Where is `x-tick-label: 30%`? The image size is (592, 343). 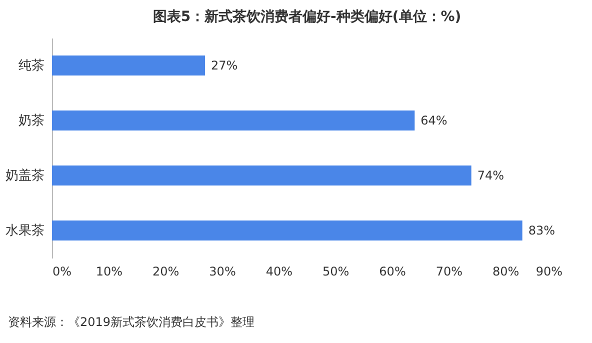
x-tick-label: 30% is located at coordinates (222, 271).